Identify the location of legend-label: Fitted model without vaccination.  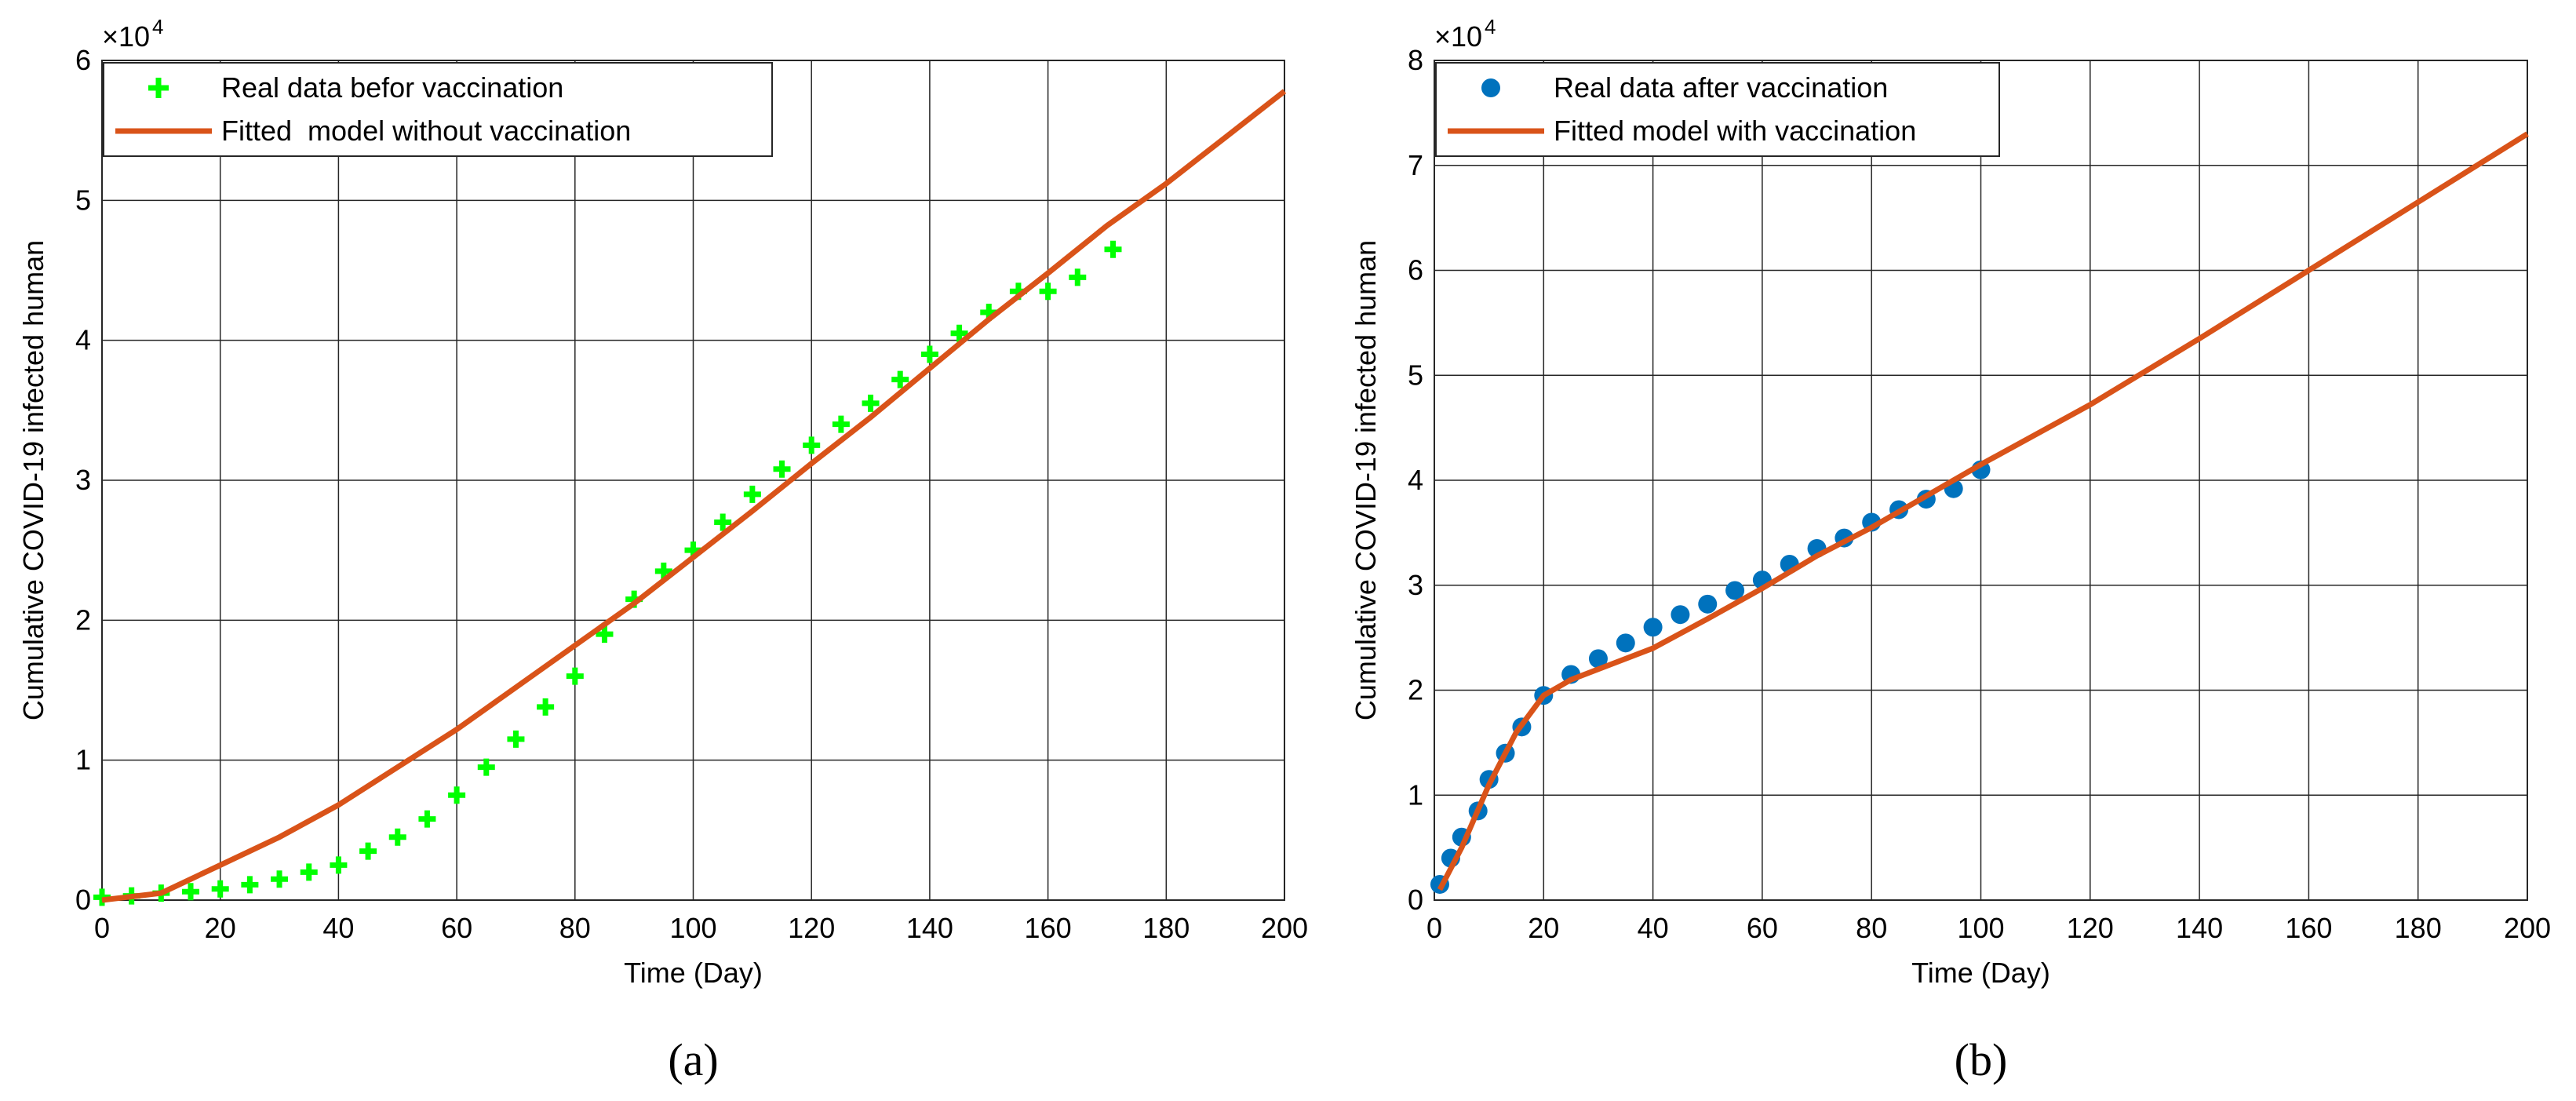
(426, 131).